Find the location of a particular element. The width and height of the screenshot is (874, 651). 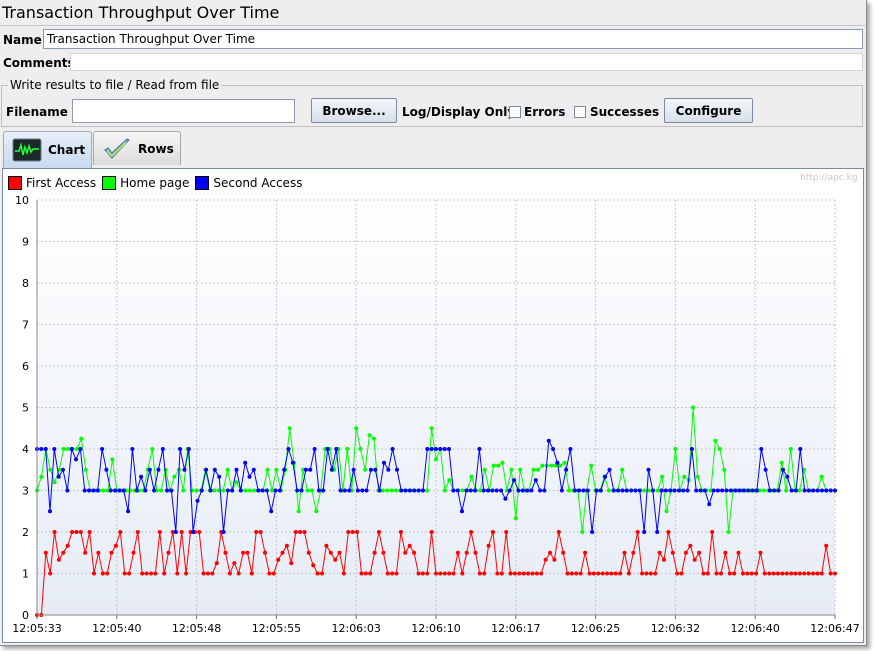

successes-checkbox is located at coordinates (580, 112).